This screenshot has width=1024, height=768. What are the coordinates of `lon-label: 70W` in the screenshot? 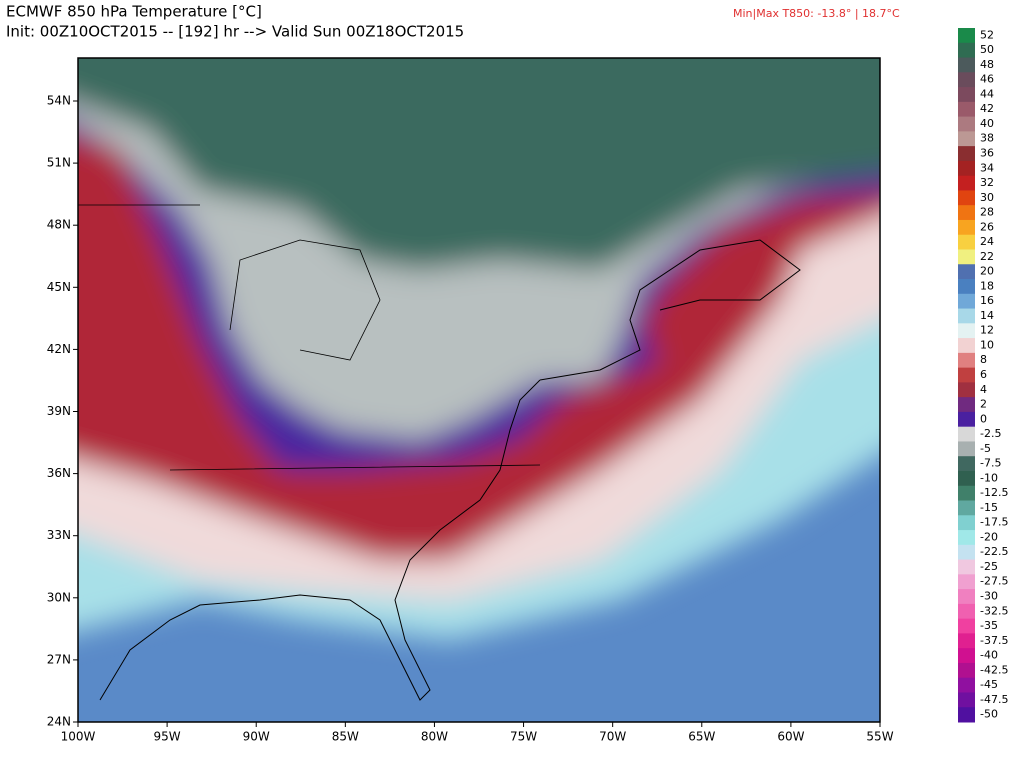 It's located at (612, 737).